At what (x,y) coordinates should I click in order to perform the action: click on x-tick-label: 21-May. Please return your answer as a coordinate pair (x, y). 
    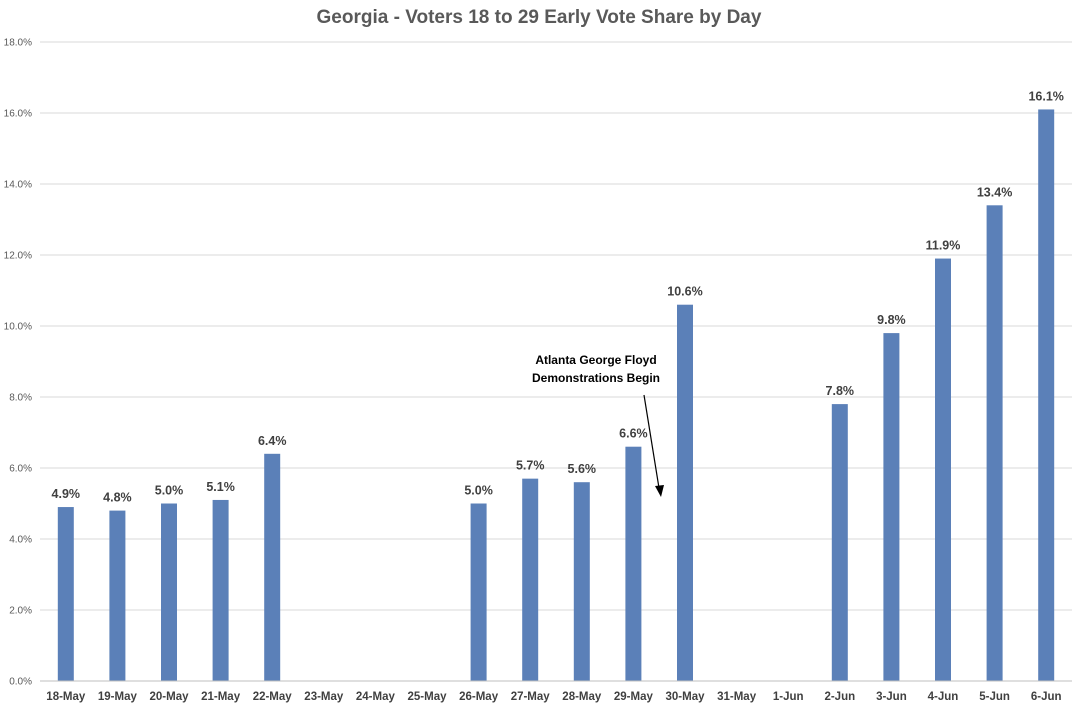
    Looking at the image, I should click on (221, 697).